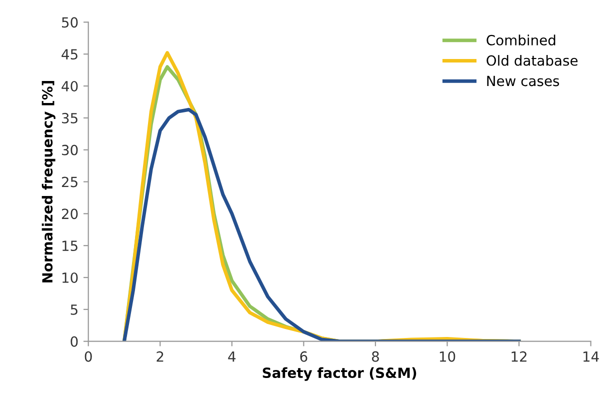  I want to click on x-tick-label: 0, so click(88, 356).